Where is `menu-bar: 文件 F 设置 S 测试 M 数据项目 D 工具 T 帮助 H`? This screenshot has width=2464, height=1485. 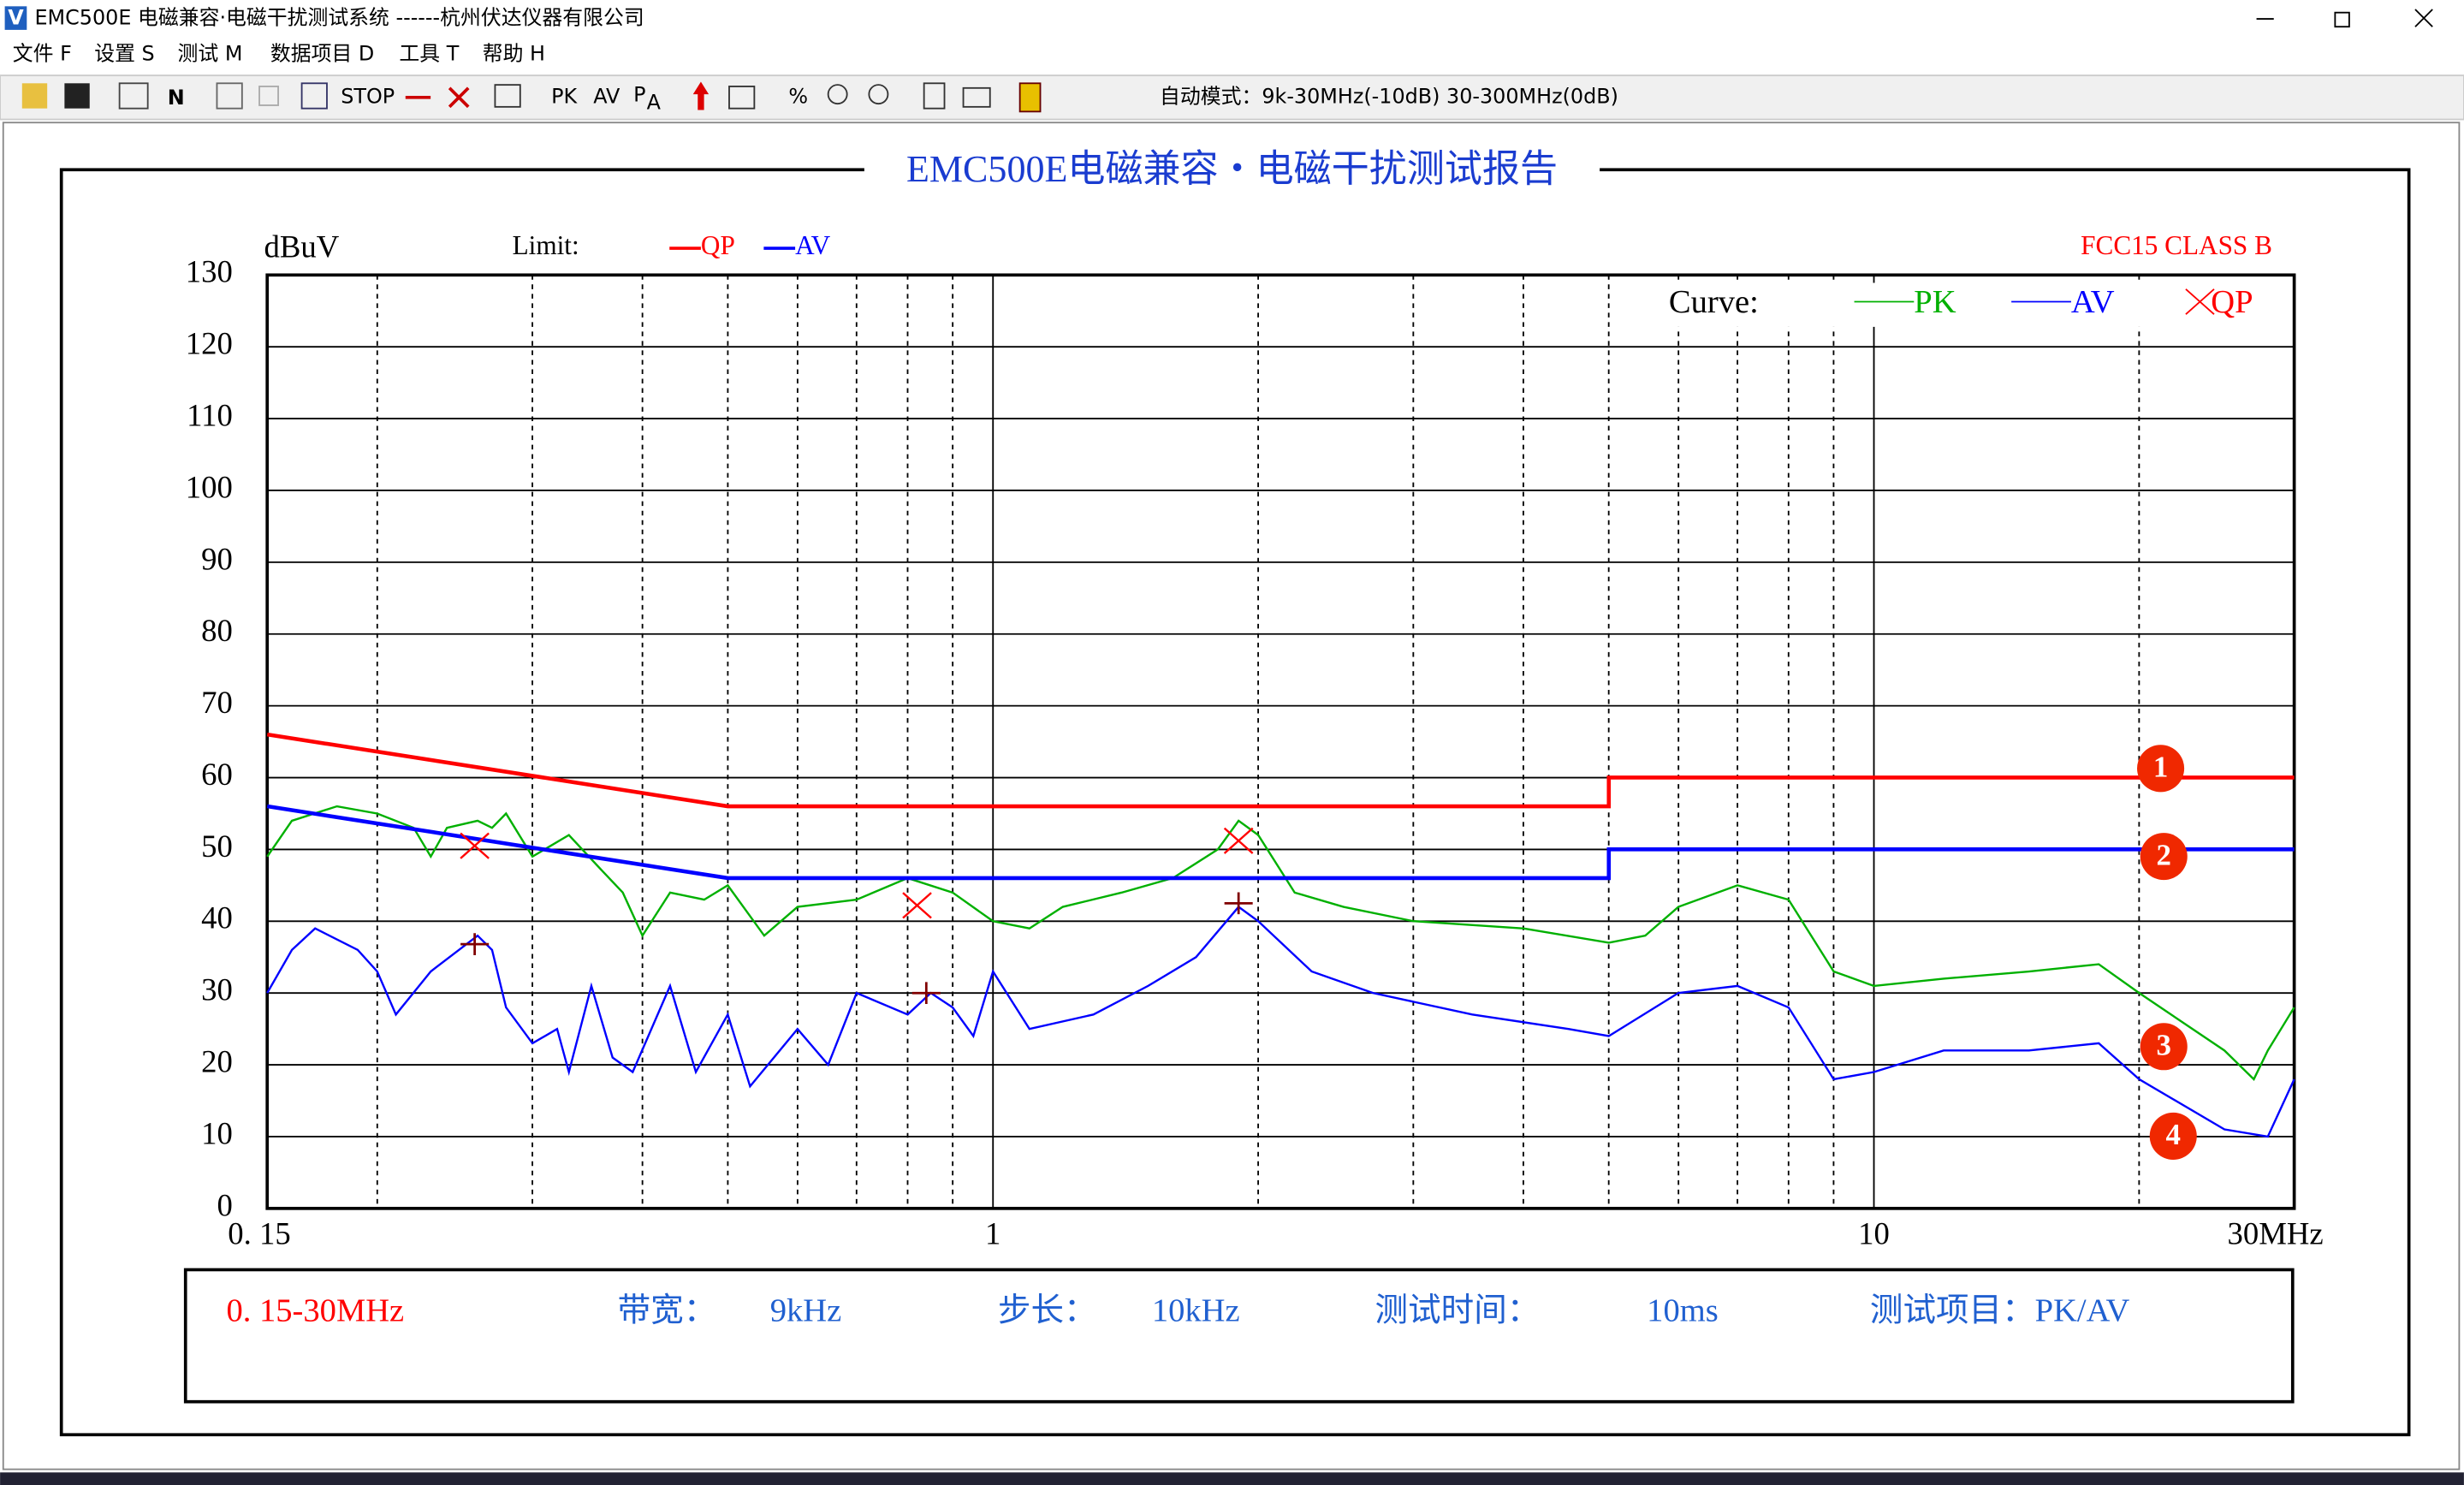 menu-bar: 文件 F 设置 S 测试 M 数据项目 D 工具 T 帮助 H is located at coordinates (279, 54).